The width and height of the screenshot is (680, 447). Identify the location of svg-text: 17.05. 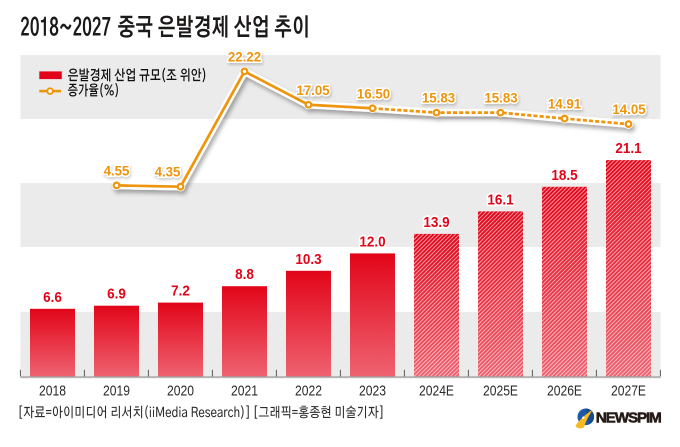
(313, 89).